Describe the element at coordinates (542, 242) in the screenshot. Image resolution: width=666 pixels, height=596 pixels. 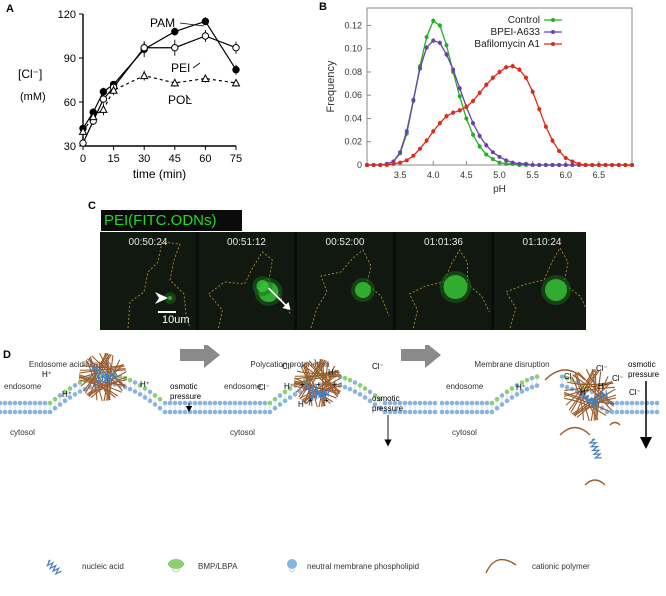
I see `micro-timestamp: 01:10:24` at that location.